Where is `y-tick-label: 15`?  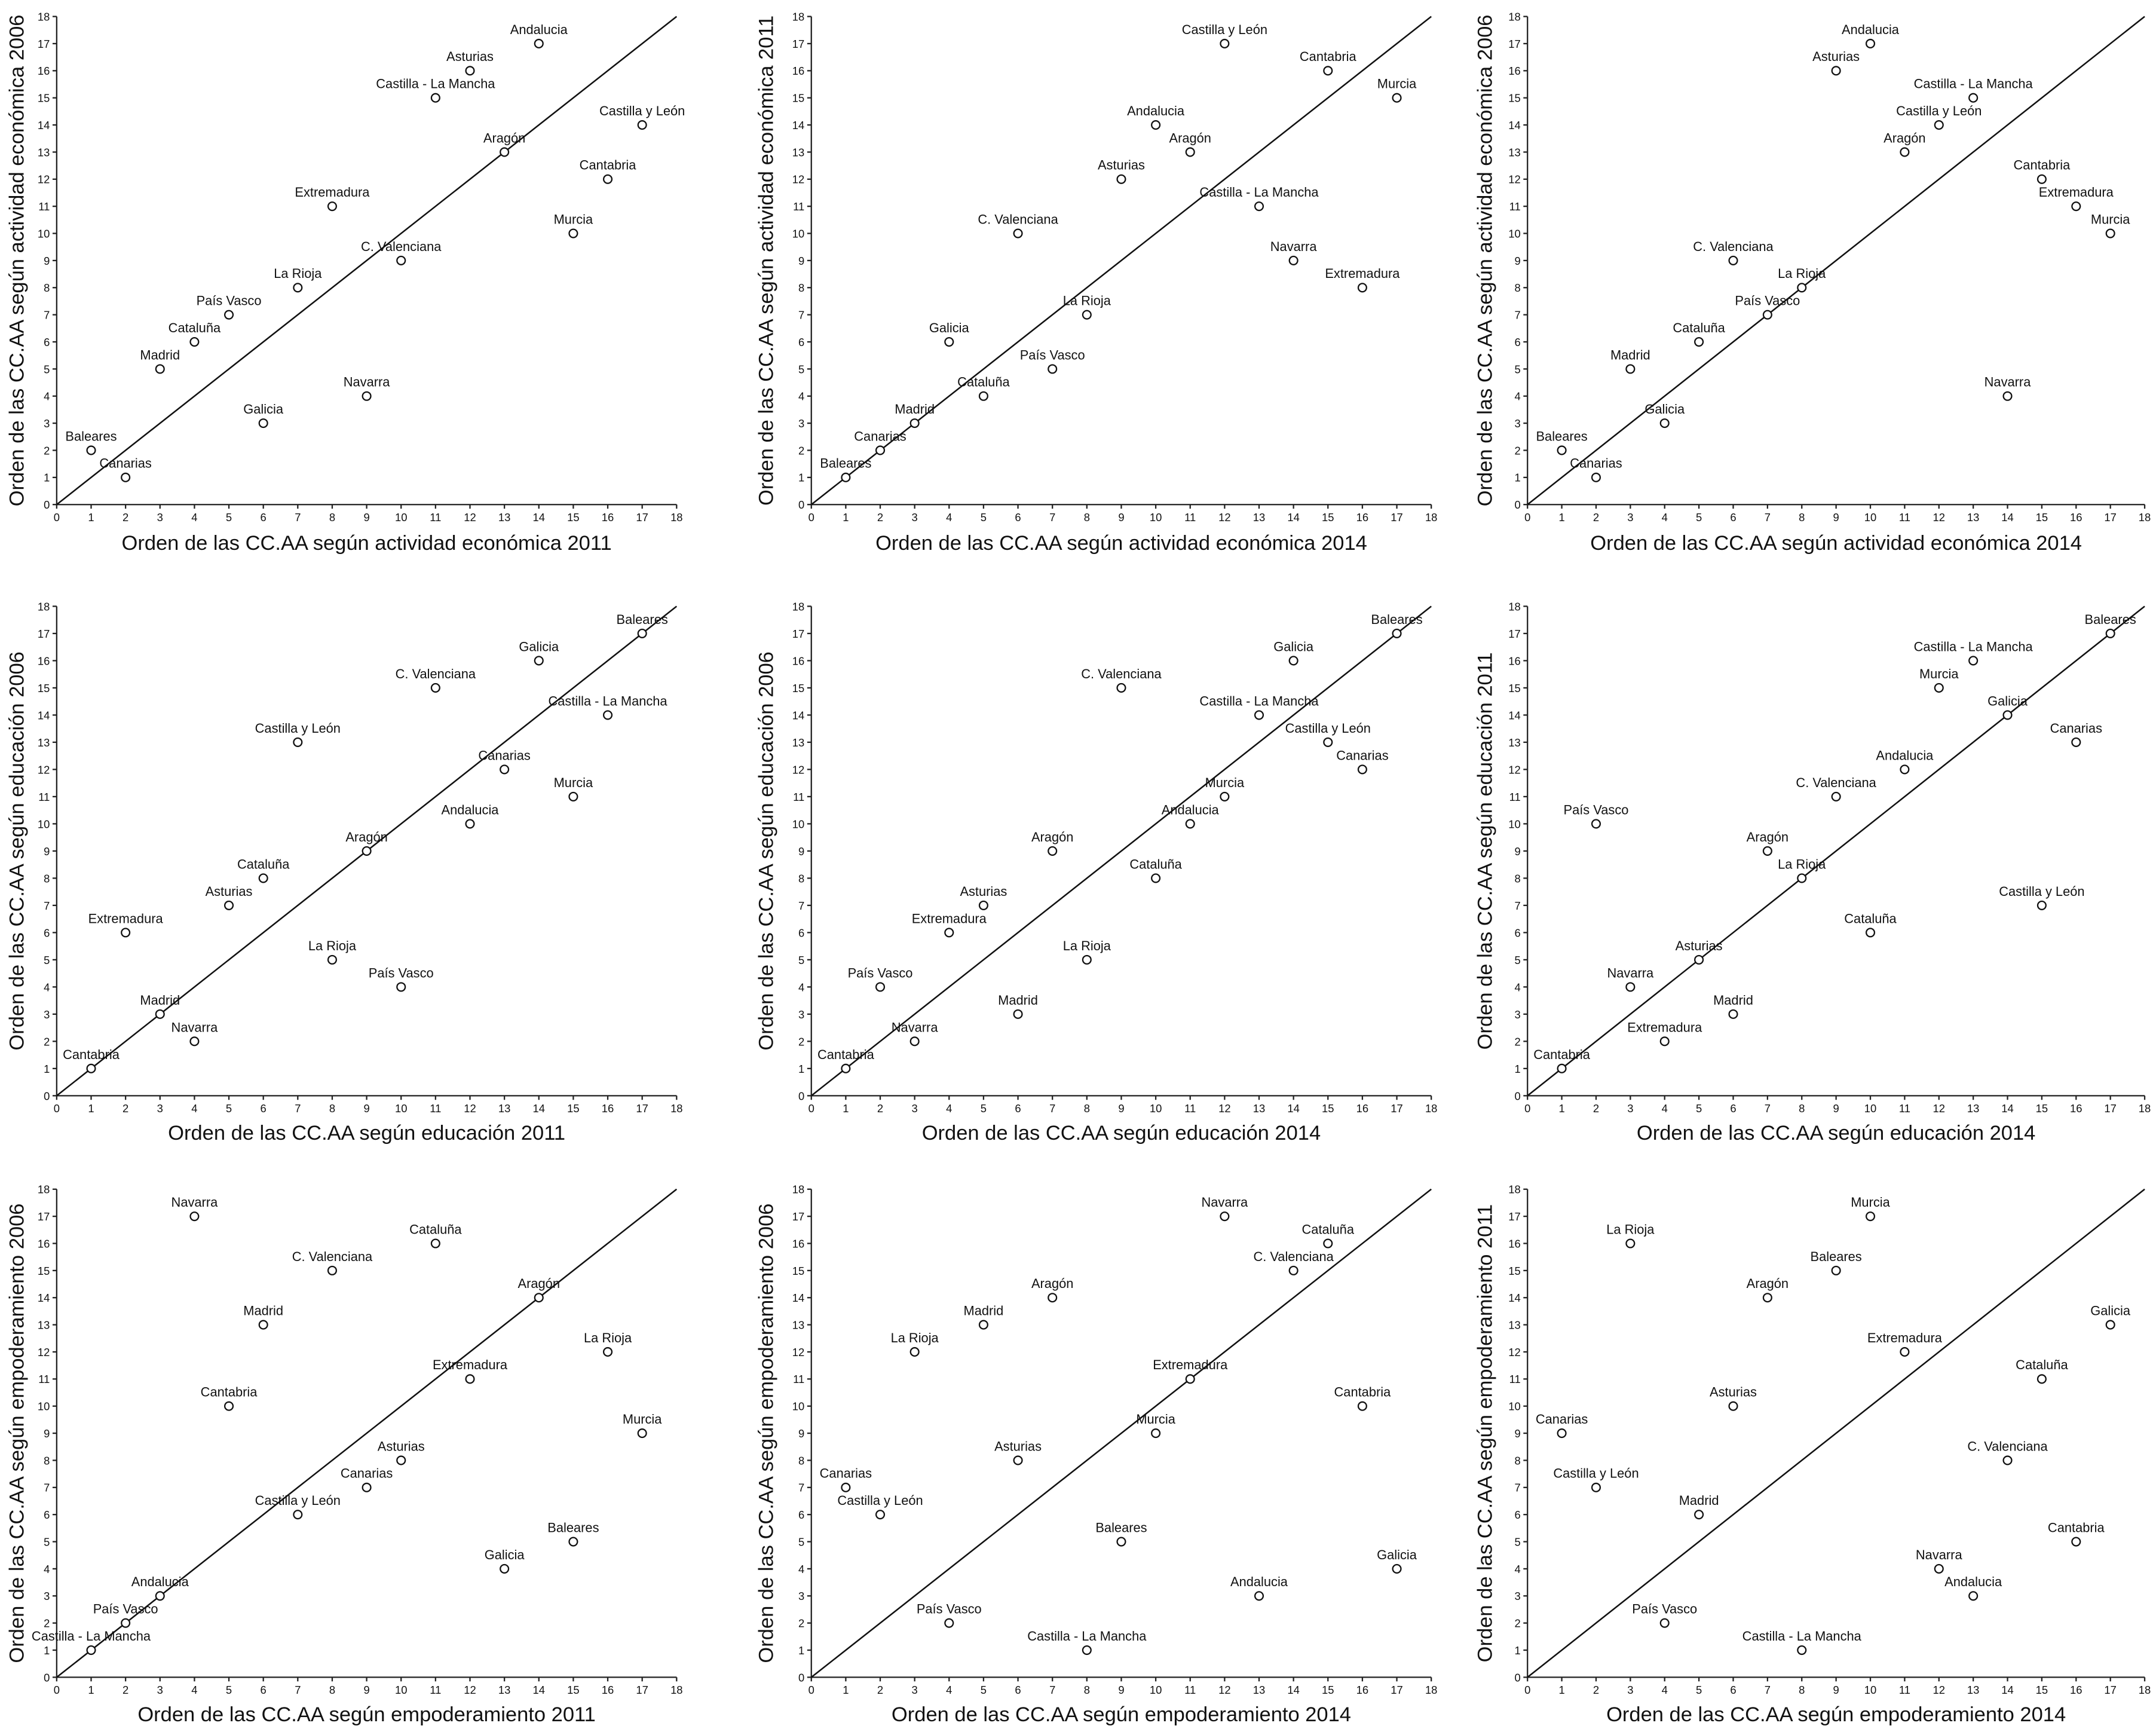
y-tick-label: 15 is located at coordinates (798, 688).